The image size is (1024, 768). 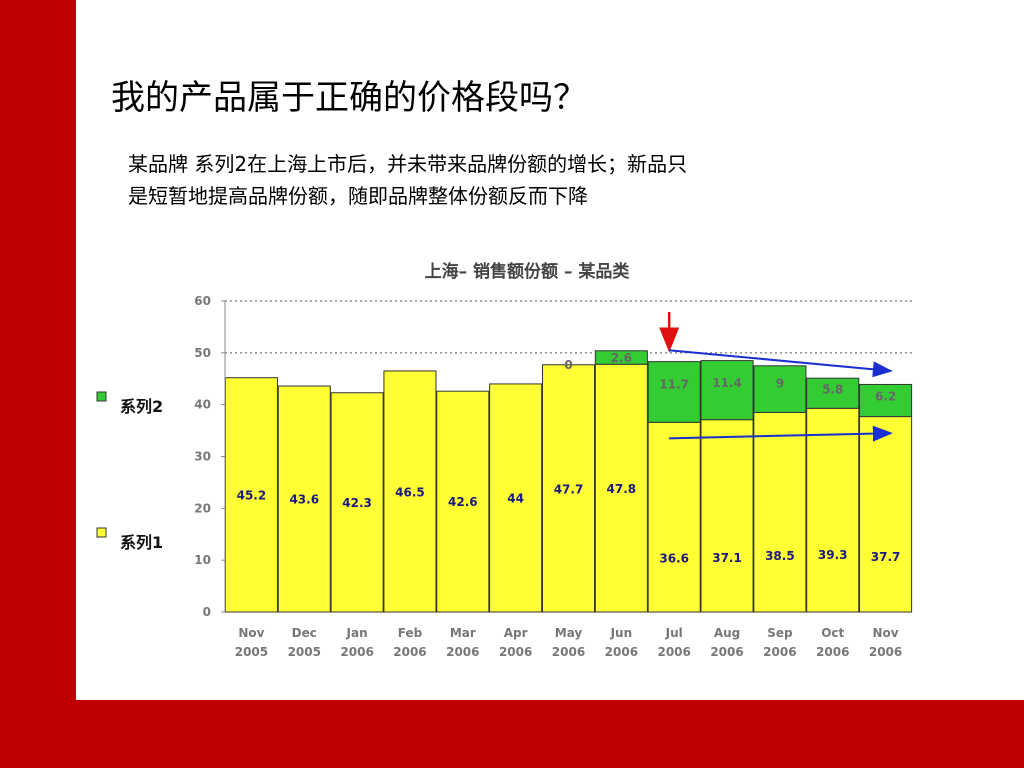 I want to click on data-label-series2: 2.6, so click(x=621, y=358).